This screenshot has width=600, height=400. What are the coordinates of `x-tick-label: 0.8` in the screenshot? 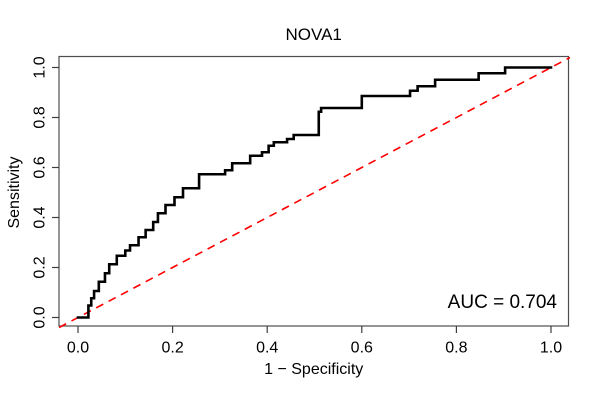 It's located at (456, 348).